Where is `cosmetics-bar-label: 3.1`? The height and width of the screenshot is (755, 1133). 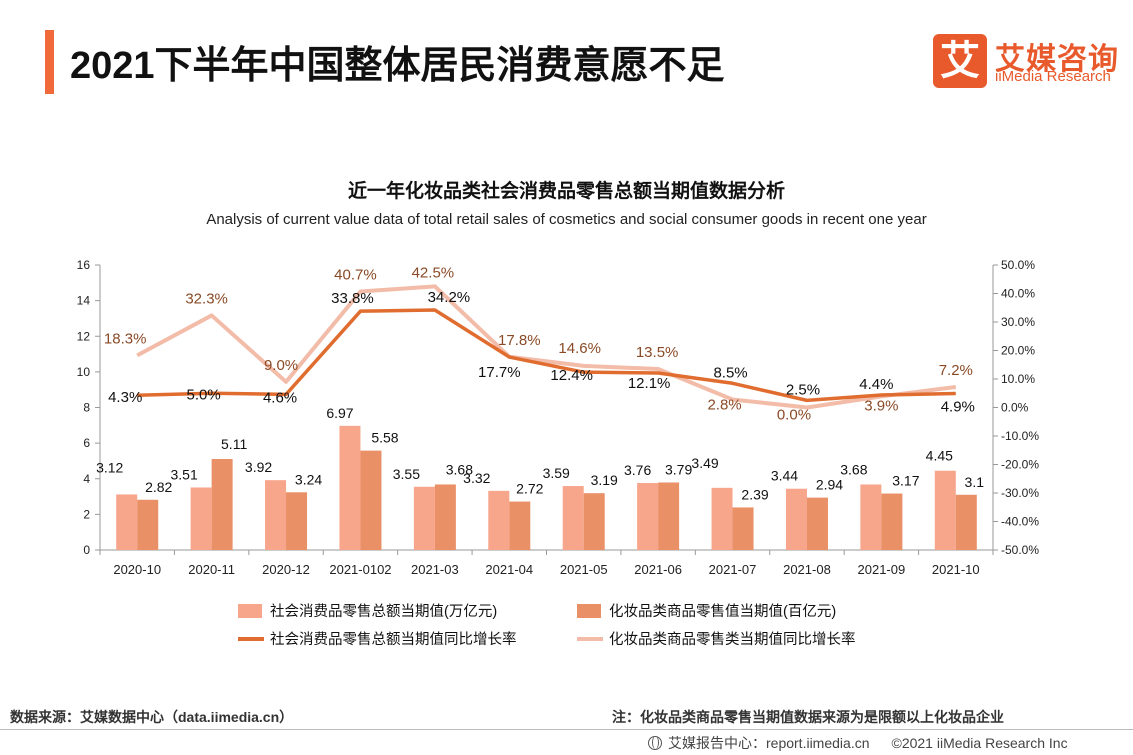 cosmetics-bar-label: 3.1 is located at coordinates (975, 482).